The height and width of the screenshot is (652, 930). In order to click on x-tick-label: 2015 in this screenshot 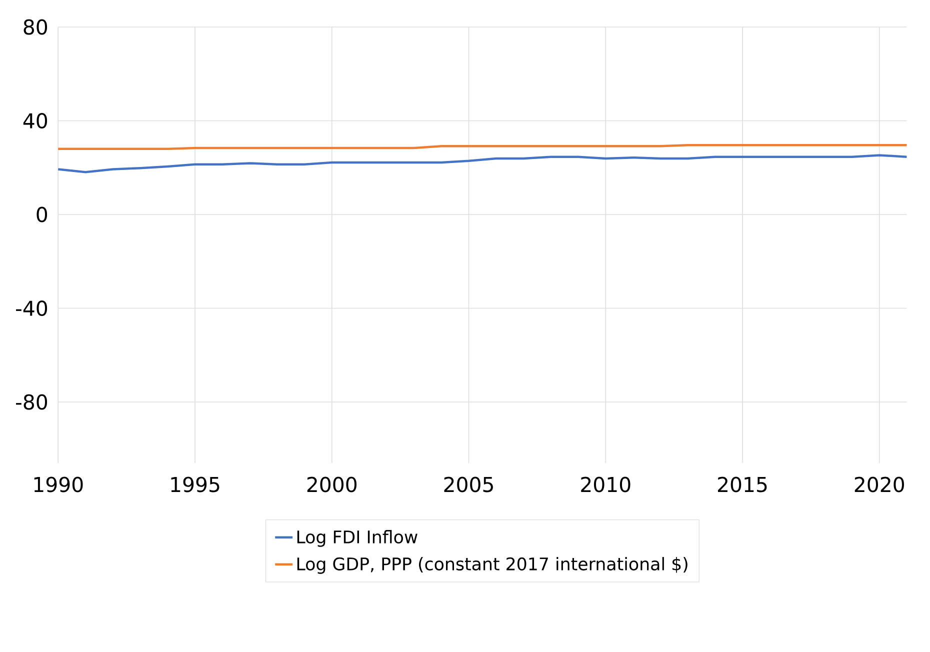, I will do `click(742, 484)`.